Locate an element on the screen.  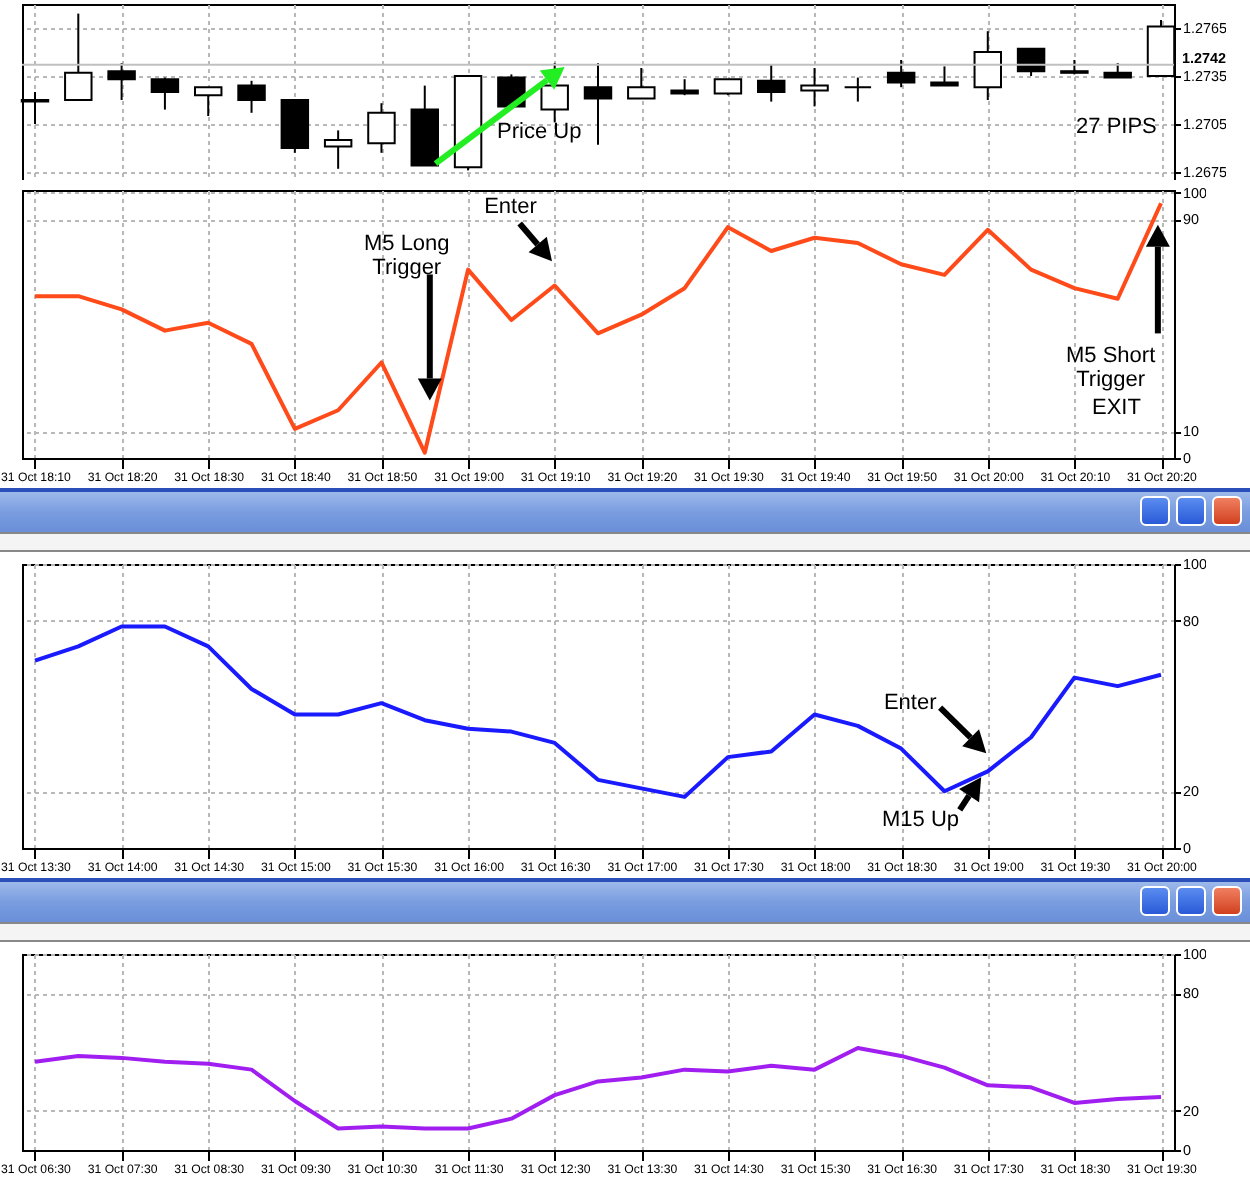
annotation: 27 PIPS is located at coordinates (1116, 127).